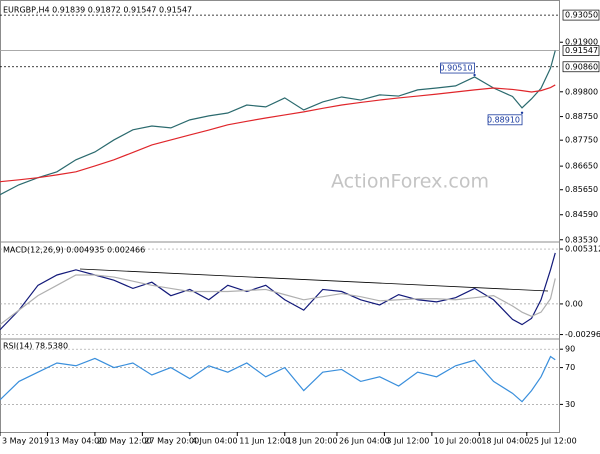 The image size is (600, 454). I want to click on watermark: ActionForex.com, so click(410, 182).